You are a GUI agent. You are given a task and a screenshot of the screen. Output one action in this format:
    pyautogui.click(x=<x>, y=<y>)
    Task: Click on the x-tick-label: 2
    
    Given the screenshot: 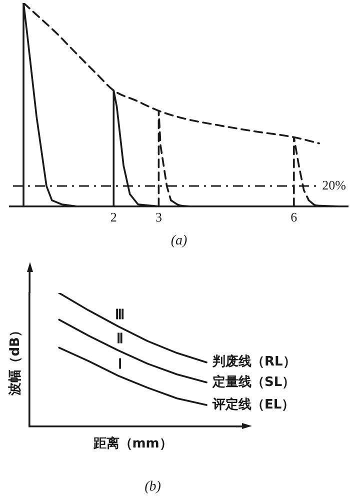 What is the action you would take?
    pyautogui.click(x=113, y=217)
    